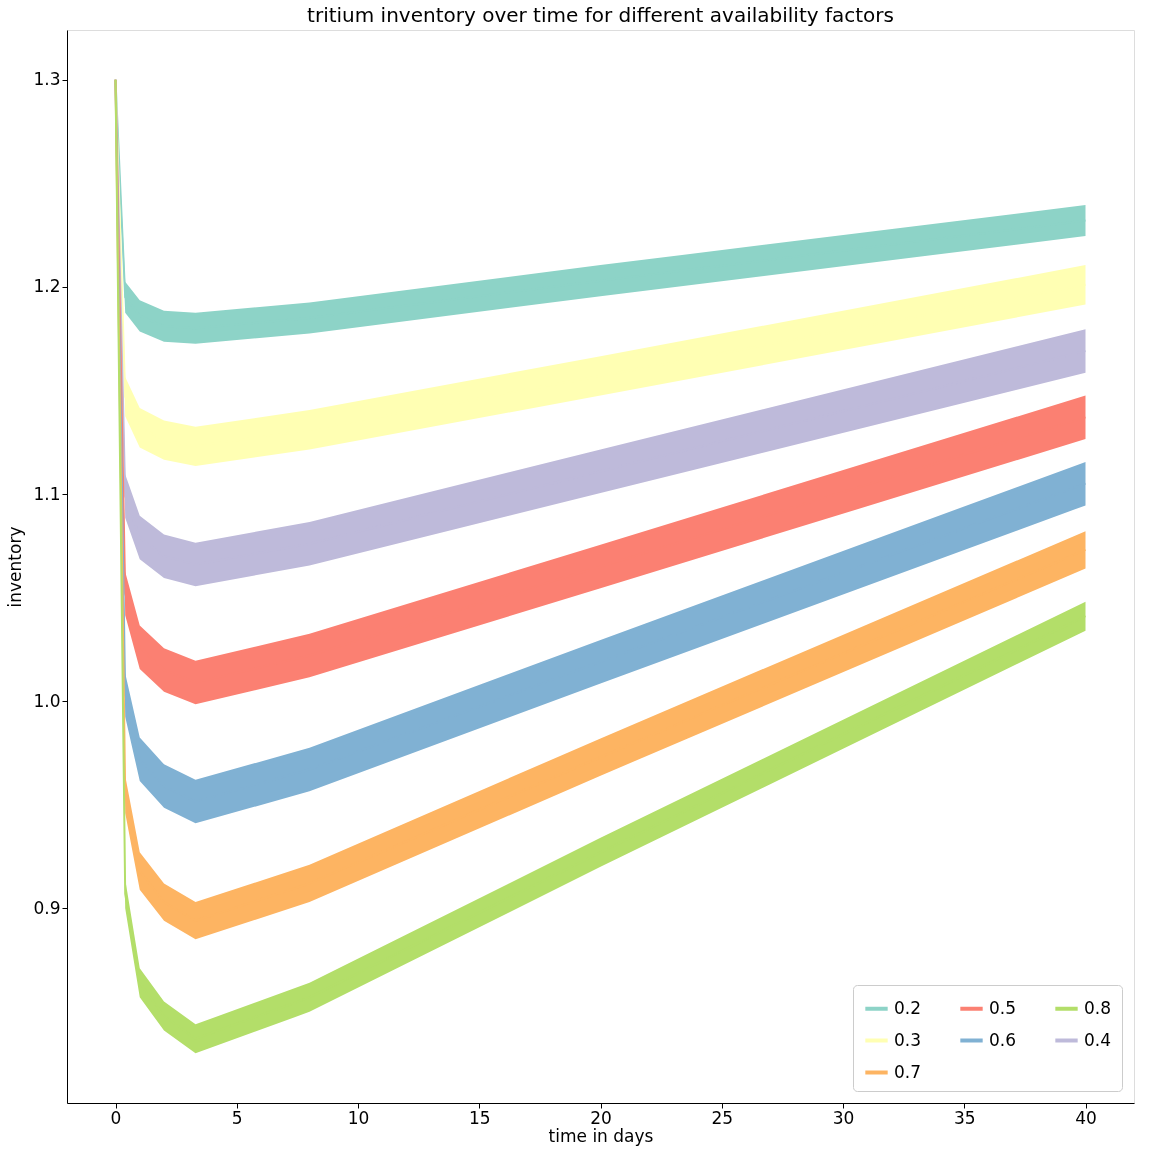 This screenshot has height=1173, width=1158. What do you see at coordinates (47, 79) in the screenshot?
I see `y-tick-label: 1.3` at bounding box center [47, 79].